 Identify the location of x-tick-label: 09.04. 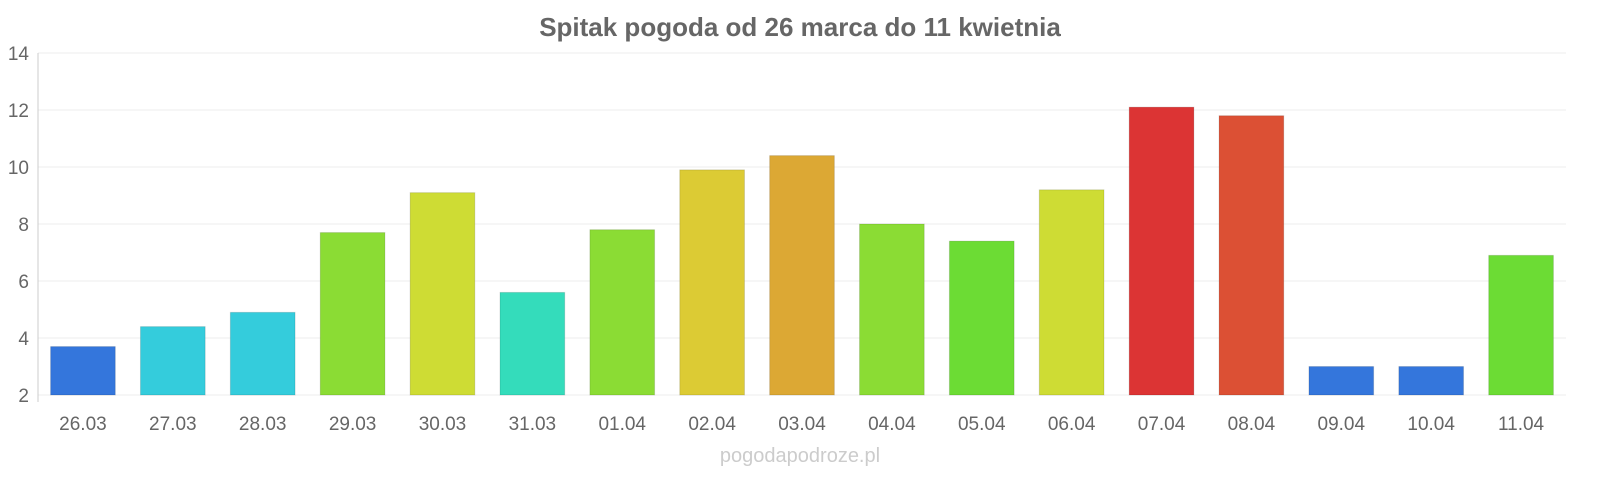
(1342, 424).